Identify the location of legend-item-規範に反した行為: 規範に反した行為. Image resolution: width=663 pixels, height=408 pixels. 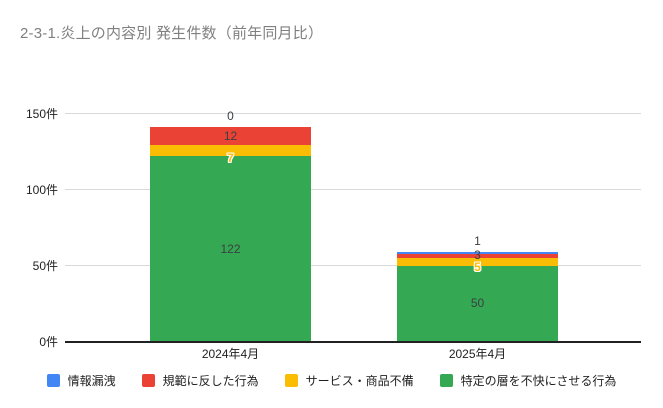
(200, 380).